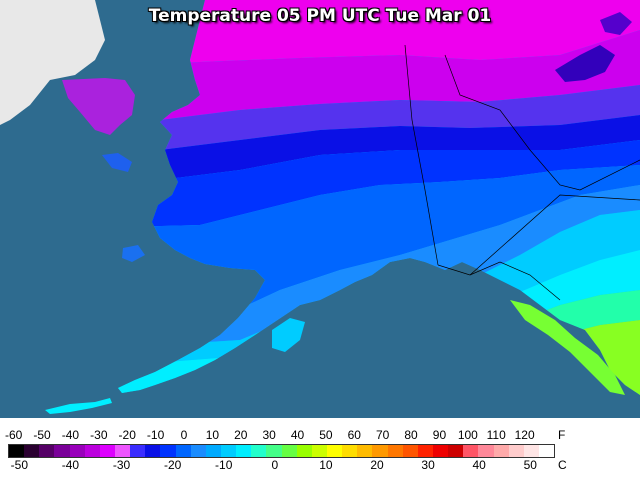 The image size is (640, 480). What do you see at coordinates (499, 281) in the screenshot?
I see `yukon-bc-border` at bounding box center [499, 281].